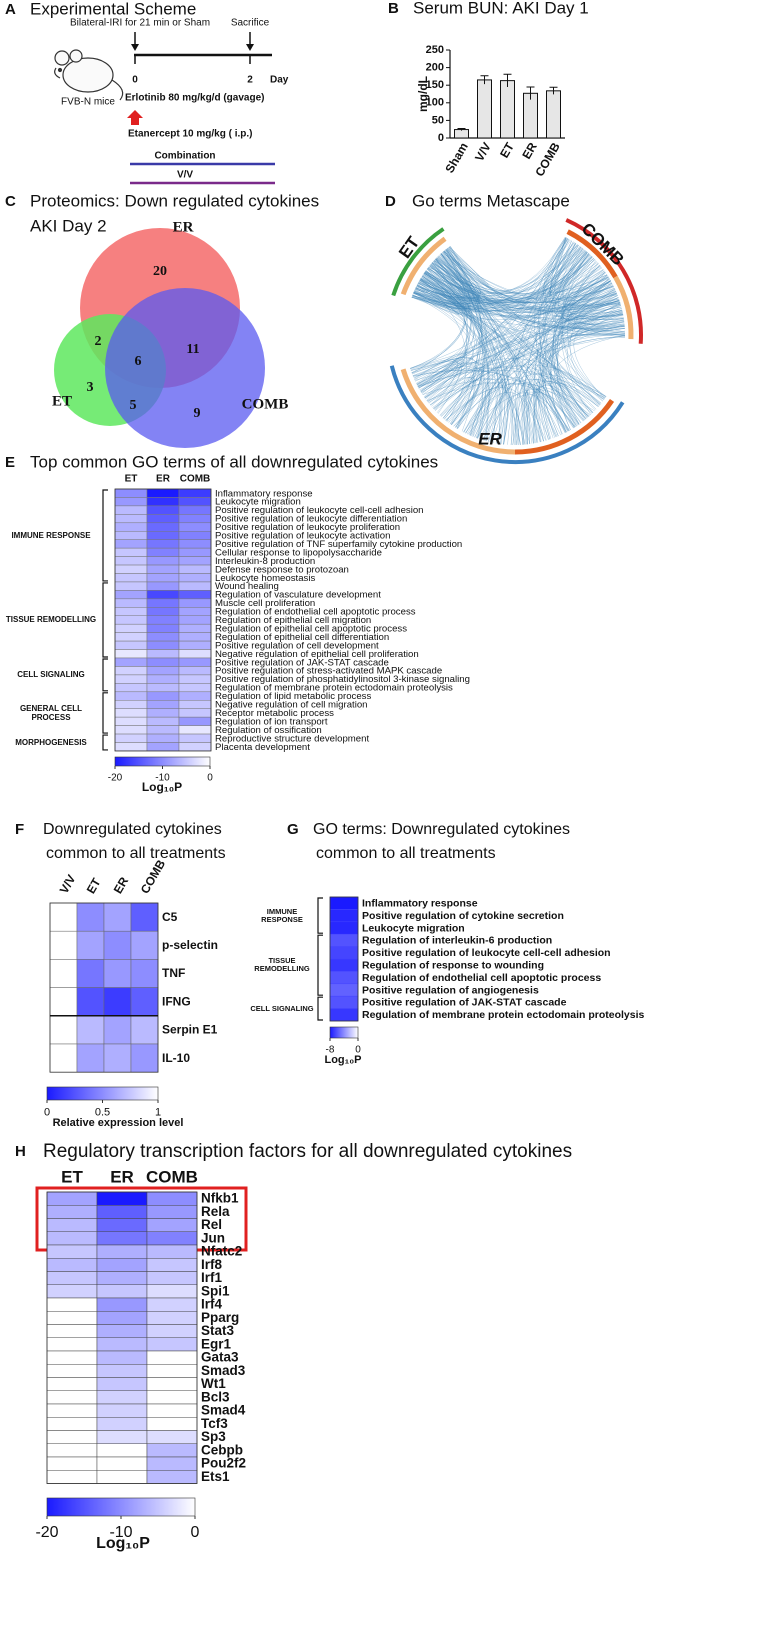  Describe the element at coordinates (222, 1449) in the screenshot. I see `row-label: Cebpb` at that location.